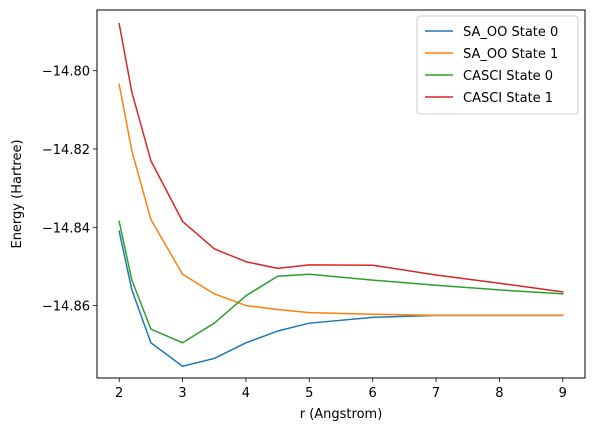 The image size is (596, 432). What do you see at coordinates (373, 393) in the screenshot?
I see `x-tick-label: 6` at bounding box center [373, 393].